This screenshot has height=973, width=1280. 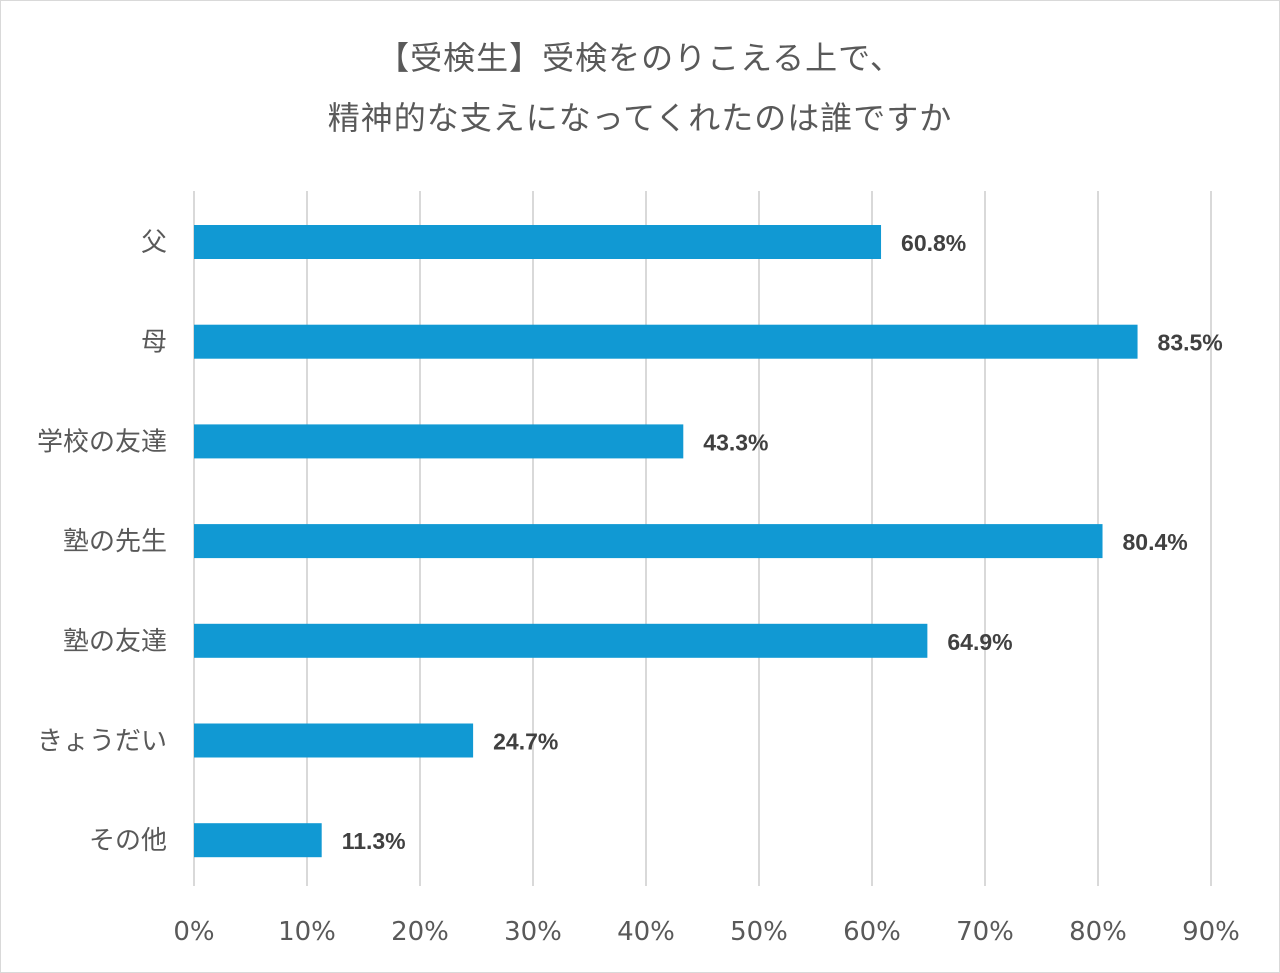 What do you see at coordinates (1211, 932) in the screenshot?
I see `x-tick-label: 90%` at bounding box center [1211, 932].